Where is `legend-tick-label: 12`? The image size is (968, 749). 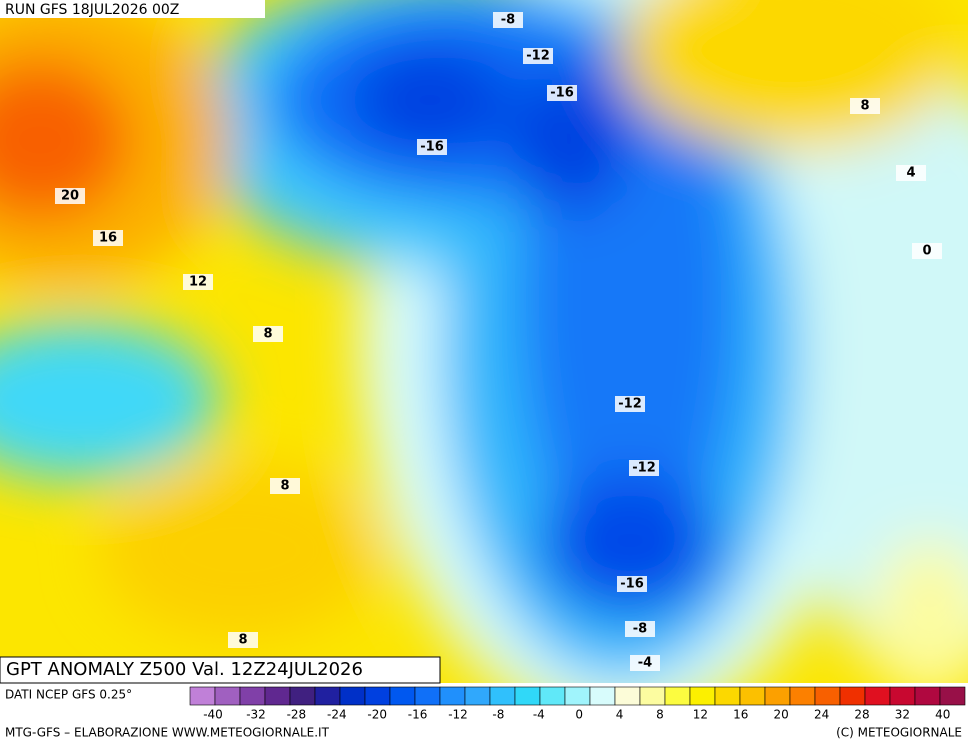 legend-tick-label: 12 is located at coordinates (700, 715).